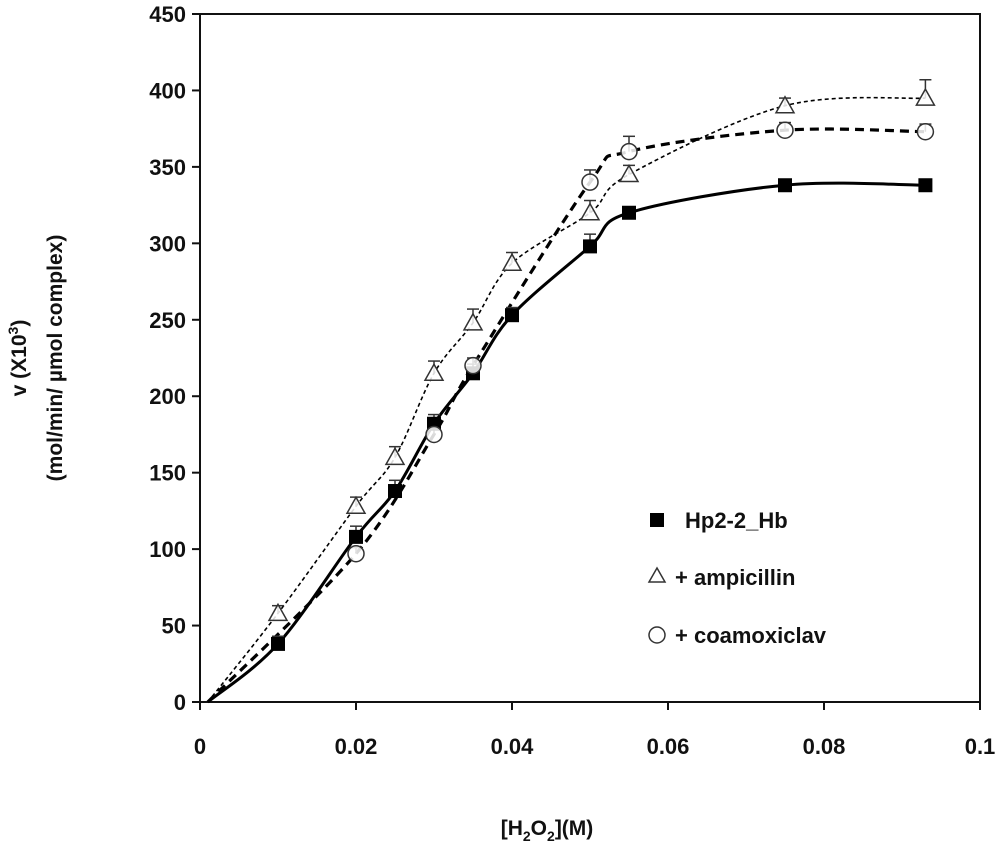 The height and width of the screenshot is (841, 1000). I want to click on x-axis: 0 0.02 0.04 0.06 0.08 0.1, so click(594, 730).